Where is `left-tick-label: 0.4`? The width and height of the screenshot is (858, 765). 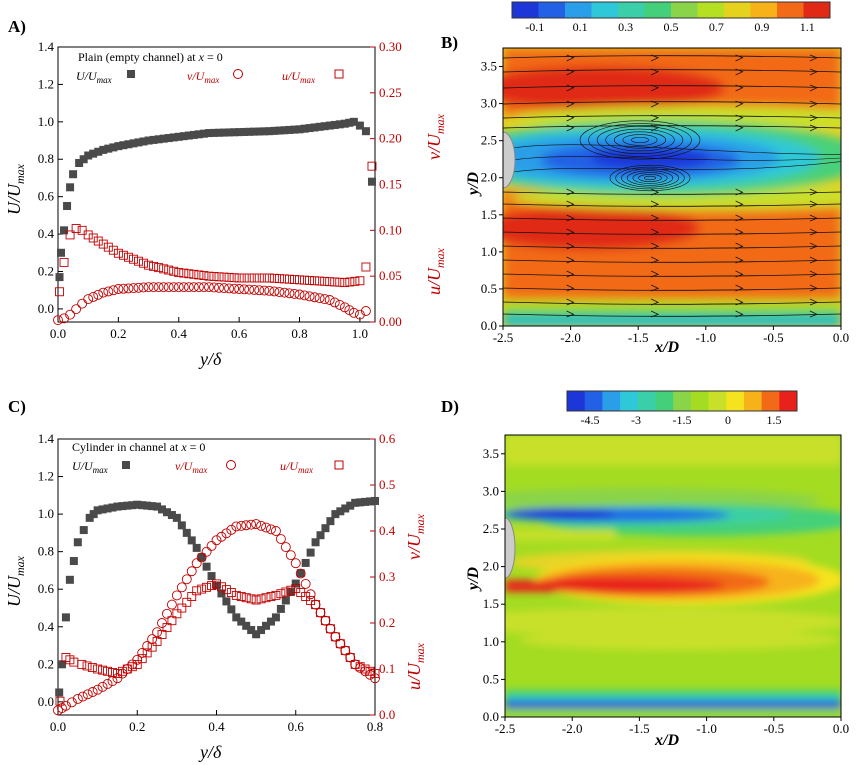 left-tick-label: 0.4 is located at coordinates (46, 233).